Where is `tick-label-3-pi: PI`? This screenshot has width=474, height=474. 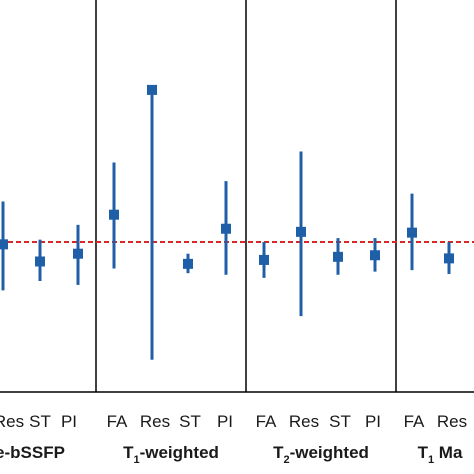
tick-label-3-pi: PI is located at coordinates (373, 421).